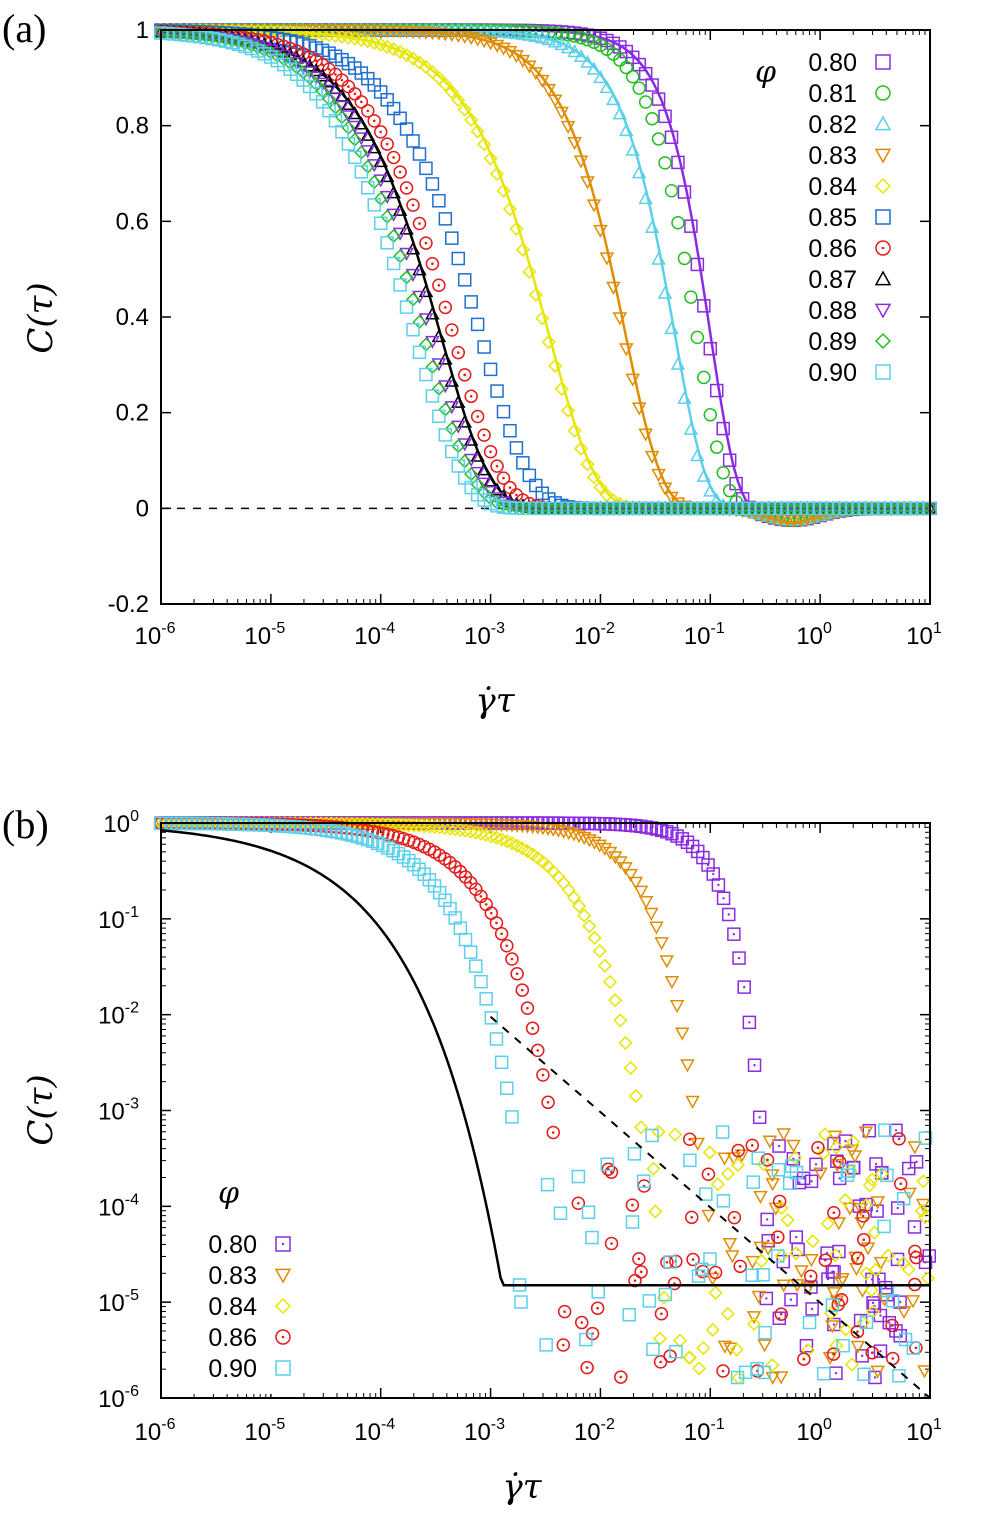  What do you see at coordinates (484, 635) in the screenshot?
I see `panel-a-x-tick-label: 10⁻³` at bounding box center [484, 635].